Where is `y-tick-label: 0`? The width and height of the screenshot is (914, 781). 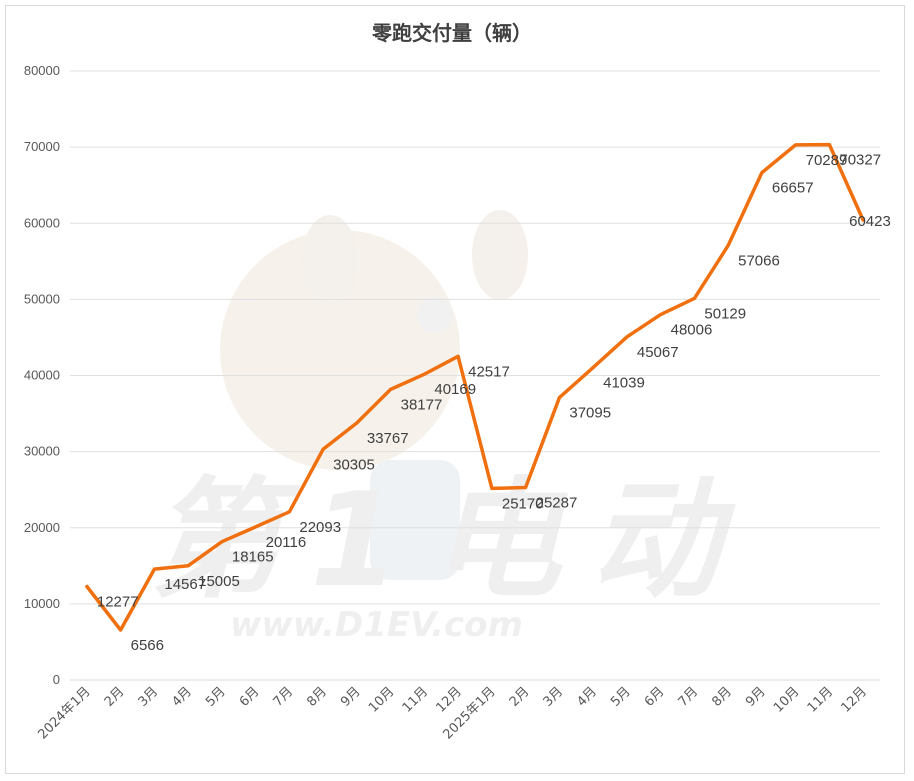 y-tick-label: 0 is located at coordinates (56, 679).